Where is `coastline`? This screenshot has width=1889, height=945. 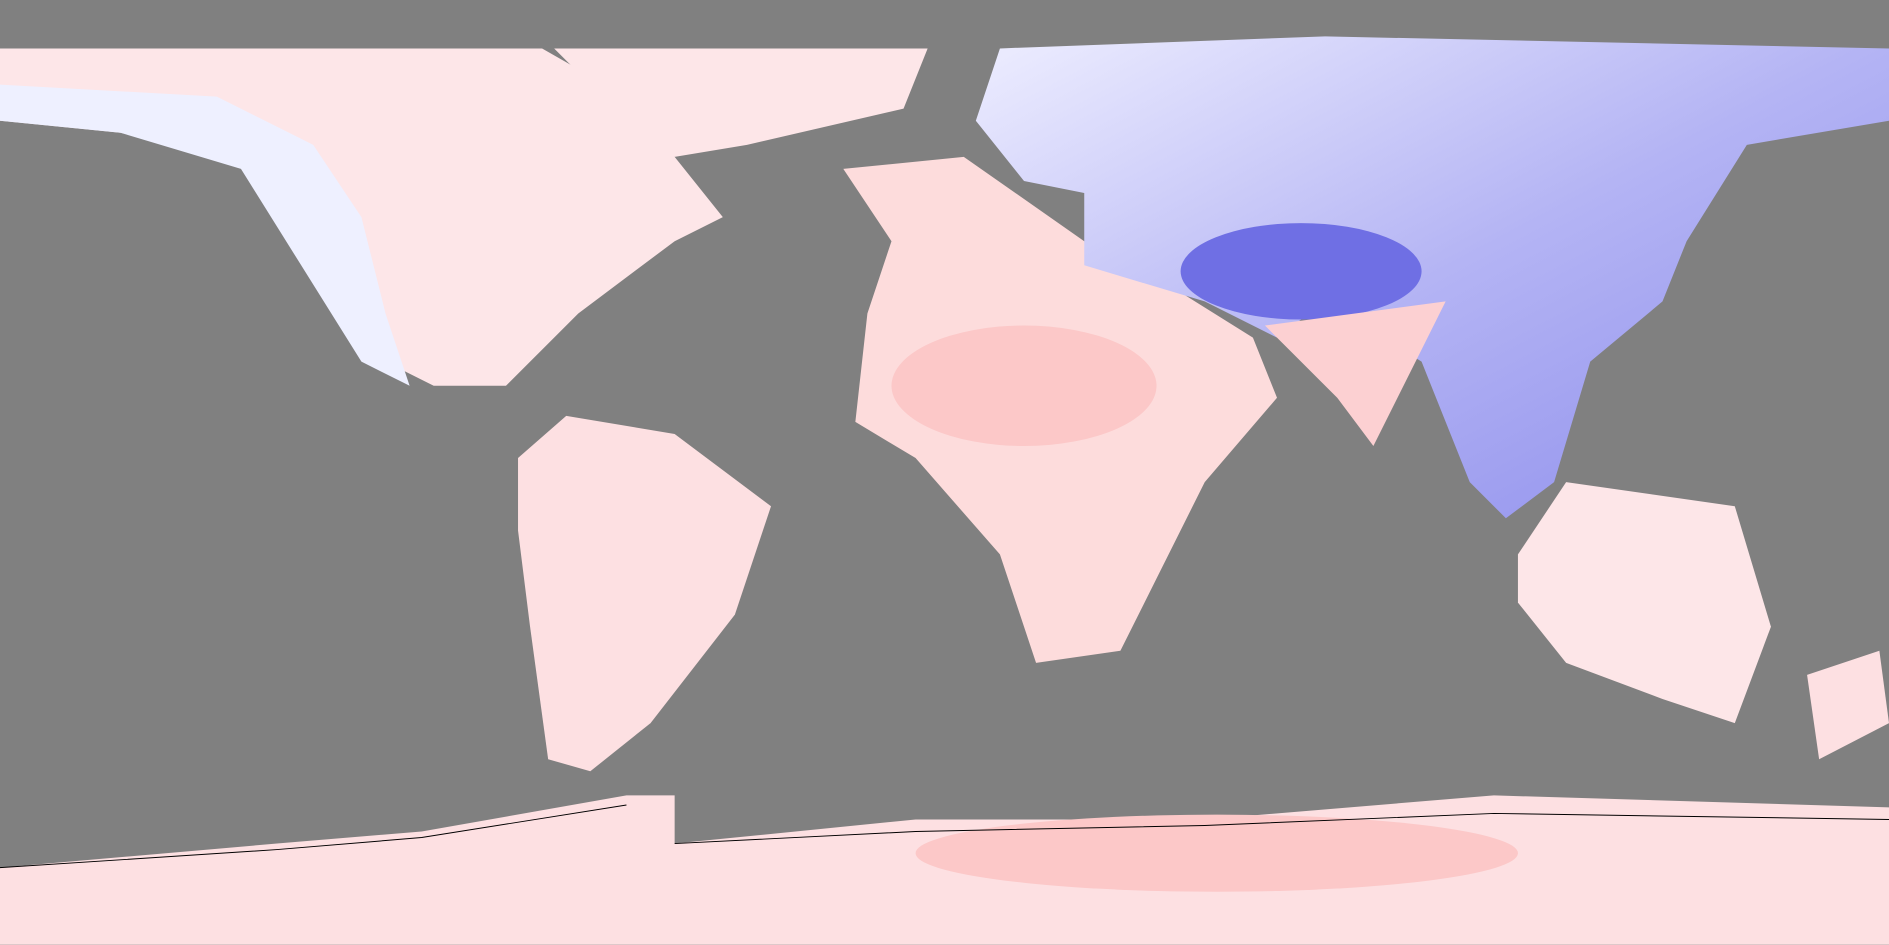
coastline is located at coordinates (944, 836).